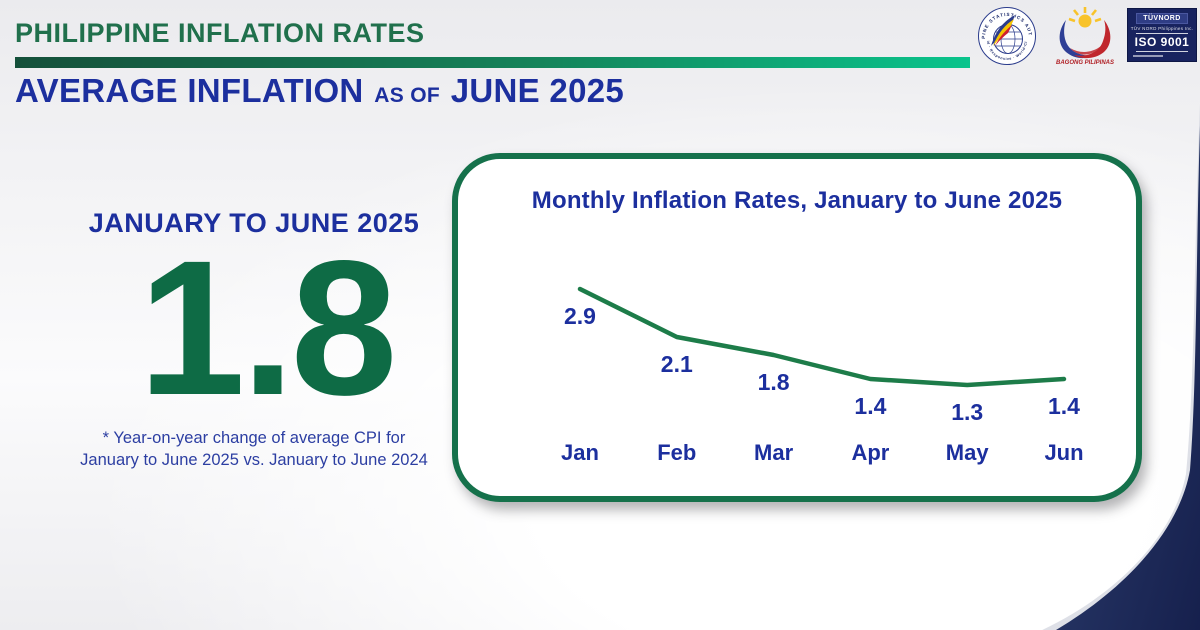 This screenshot has width=1200, height=630. I want to click on tuv-divider-top, so click(1162, 33).